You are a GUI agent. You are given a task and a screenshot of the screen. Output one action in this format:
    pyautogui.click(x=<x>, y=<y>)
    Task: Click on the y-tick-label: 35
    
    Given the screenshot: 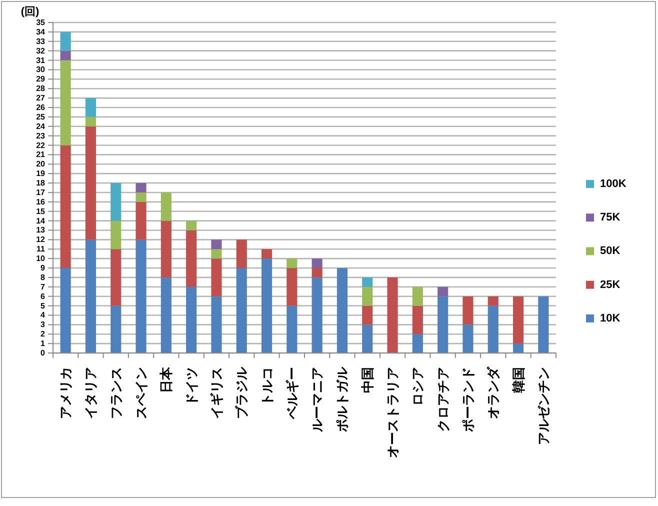 What is the action you would take?
    pyautogui.click(x=41, y=22)
    